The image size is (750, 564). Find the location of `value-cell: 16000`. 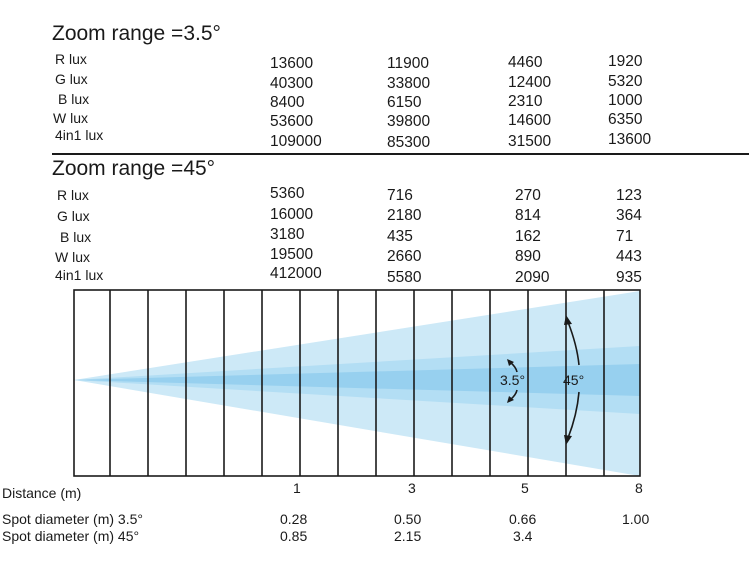

value-cell: 16000 is located at coordinates (292, 214).